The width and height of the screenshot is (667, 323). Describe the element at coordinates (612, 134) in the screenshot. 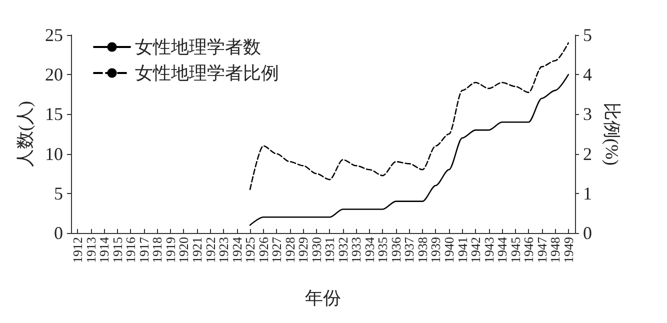

I see `y2-axis-title: 比例(%)` at that location.